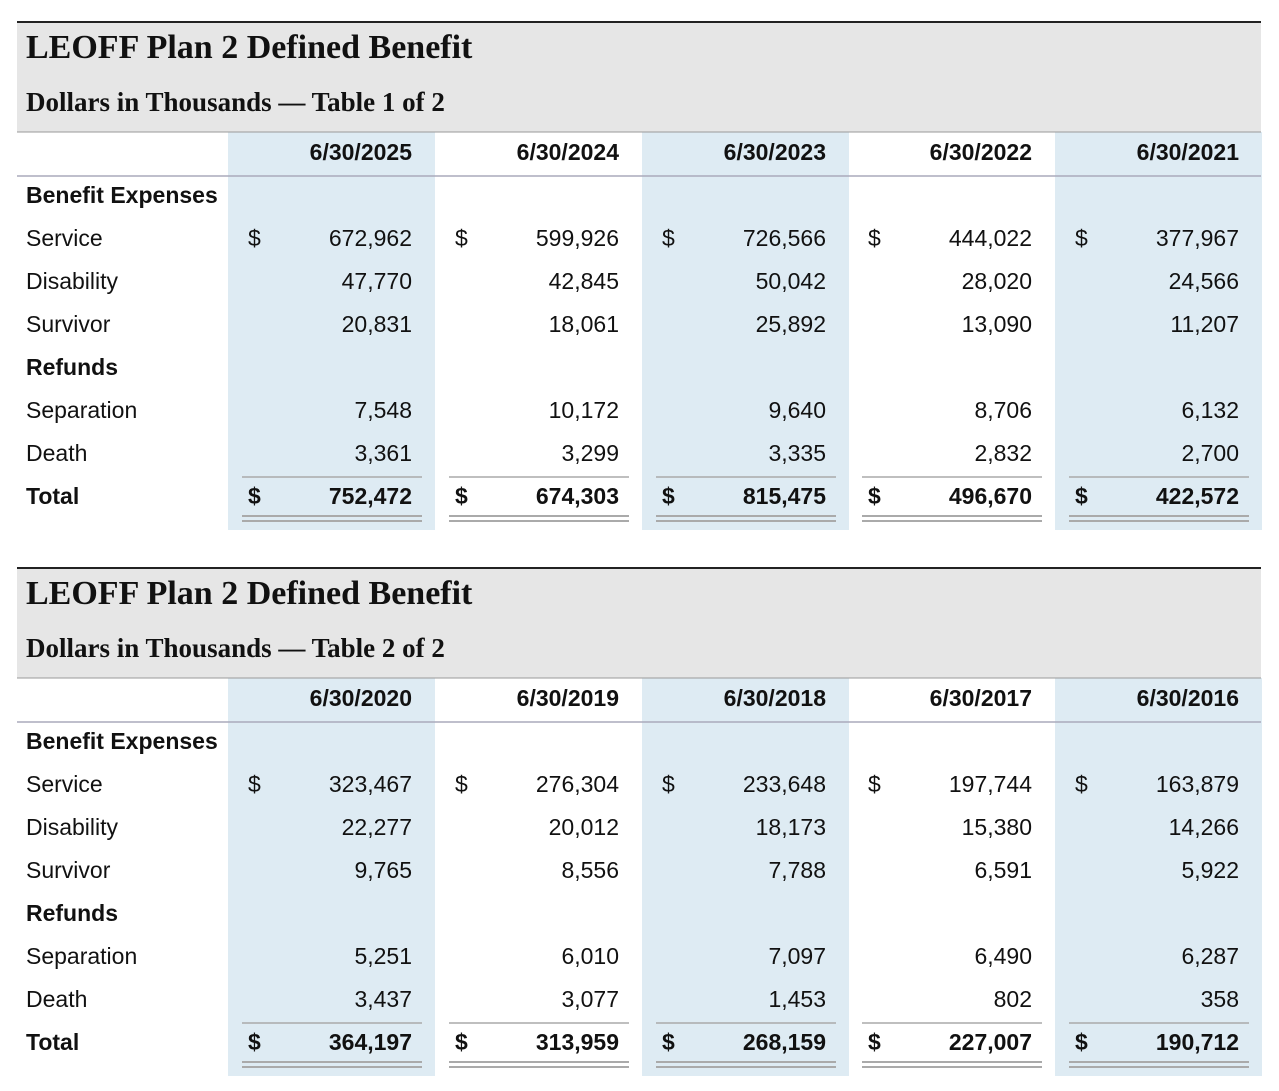 This screenshot has width=1279, height=1091. I want to click on cell-value: 5,251, so click(383, 956).